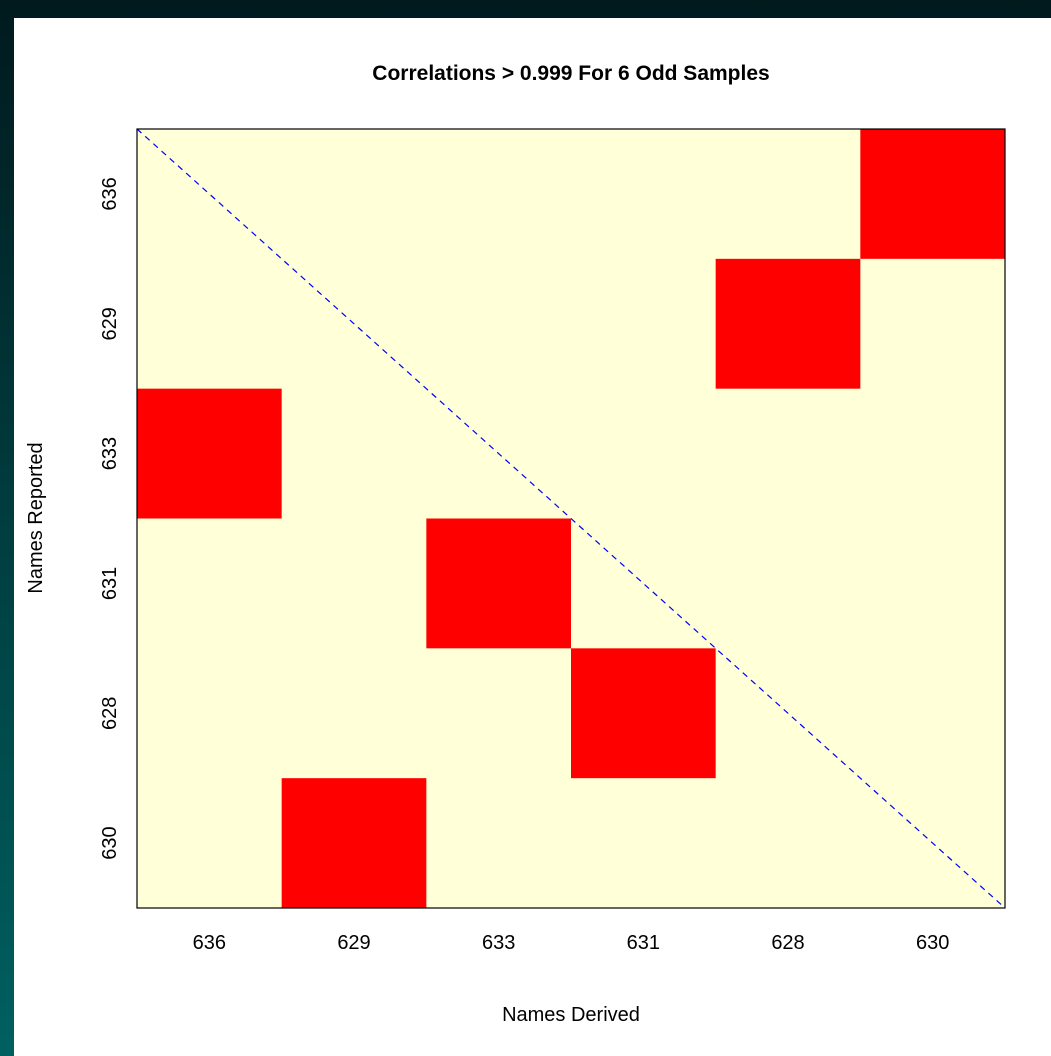 The image size is (1051, 1056). I want to click on y-tick-label: 628, so click(110, 713).